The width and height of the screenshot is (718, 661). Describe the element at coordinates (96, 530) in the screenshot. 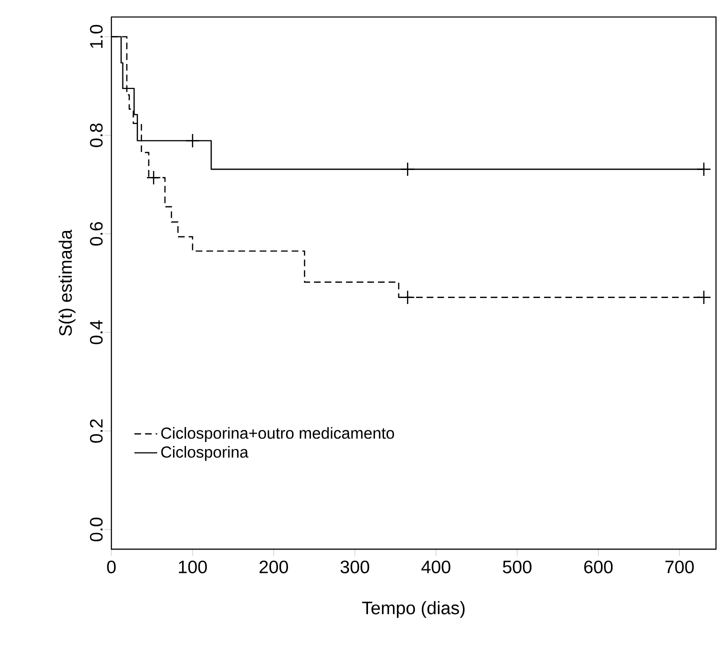

I see `y-tick-label: 0.0` at that location.